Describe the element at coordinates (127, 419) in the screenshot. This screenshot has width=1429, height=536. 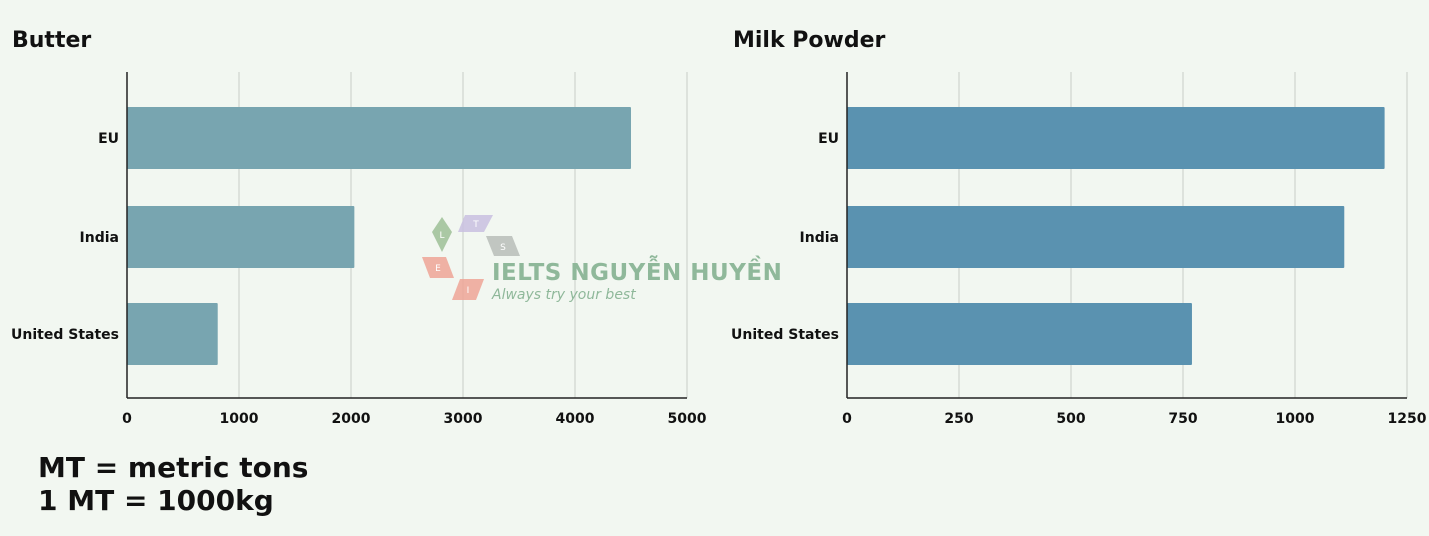
I see `butter-x-tick-label: 0` at that location.